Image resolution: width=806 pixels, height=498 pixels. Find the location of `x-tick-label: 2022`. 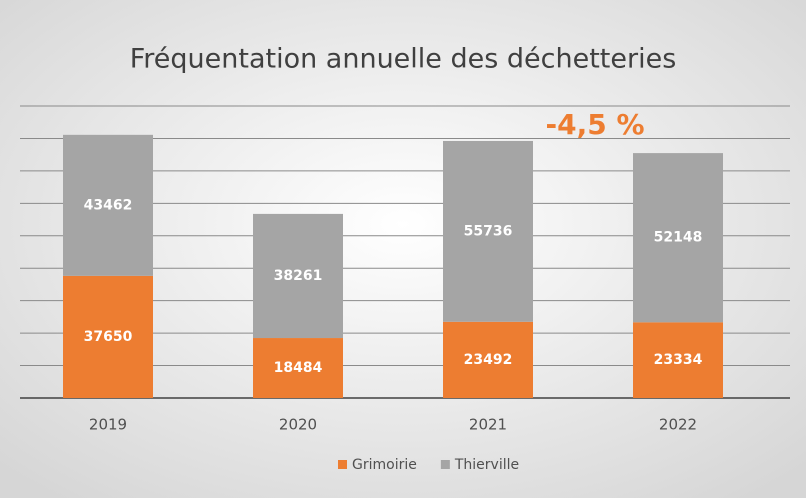

x-tick-label: 2022 is located at coordinates (678, 425).